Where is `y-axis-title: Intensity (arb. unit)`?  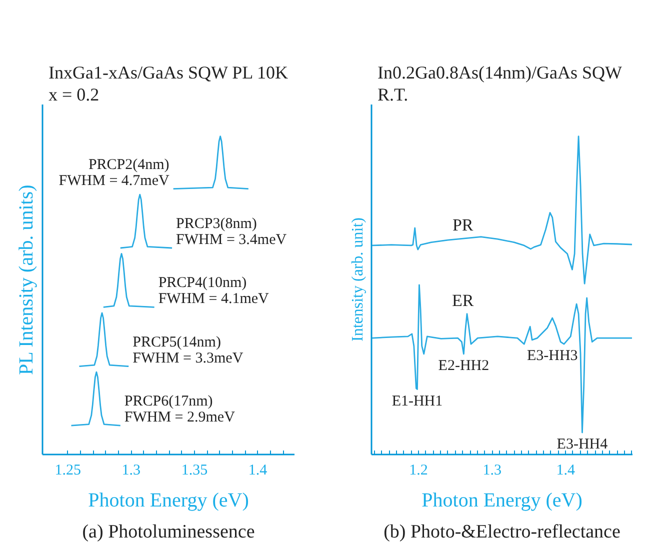 y-axis-title: Intensity (arb. unit) is located at coordinates (358, 280).